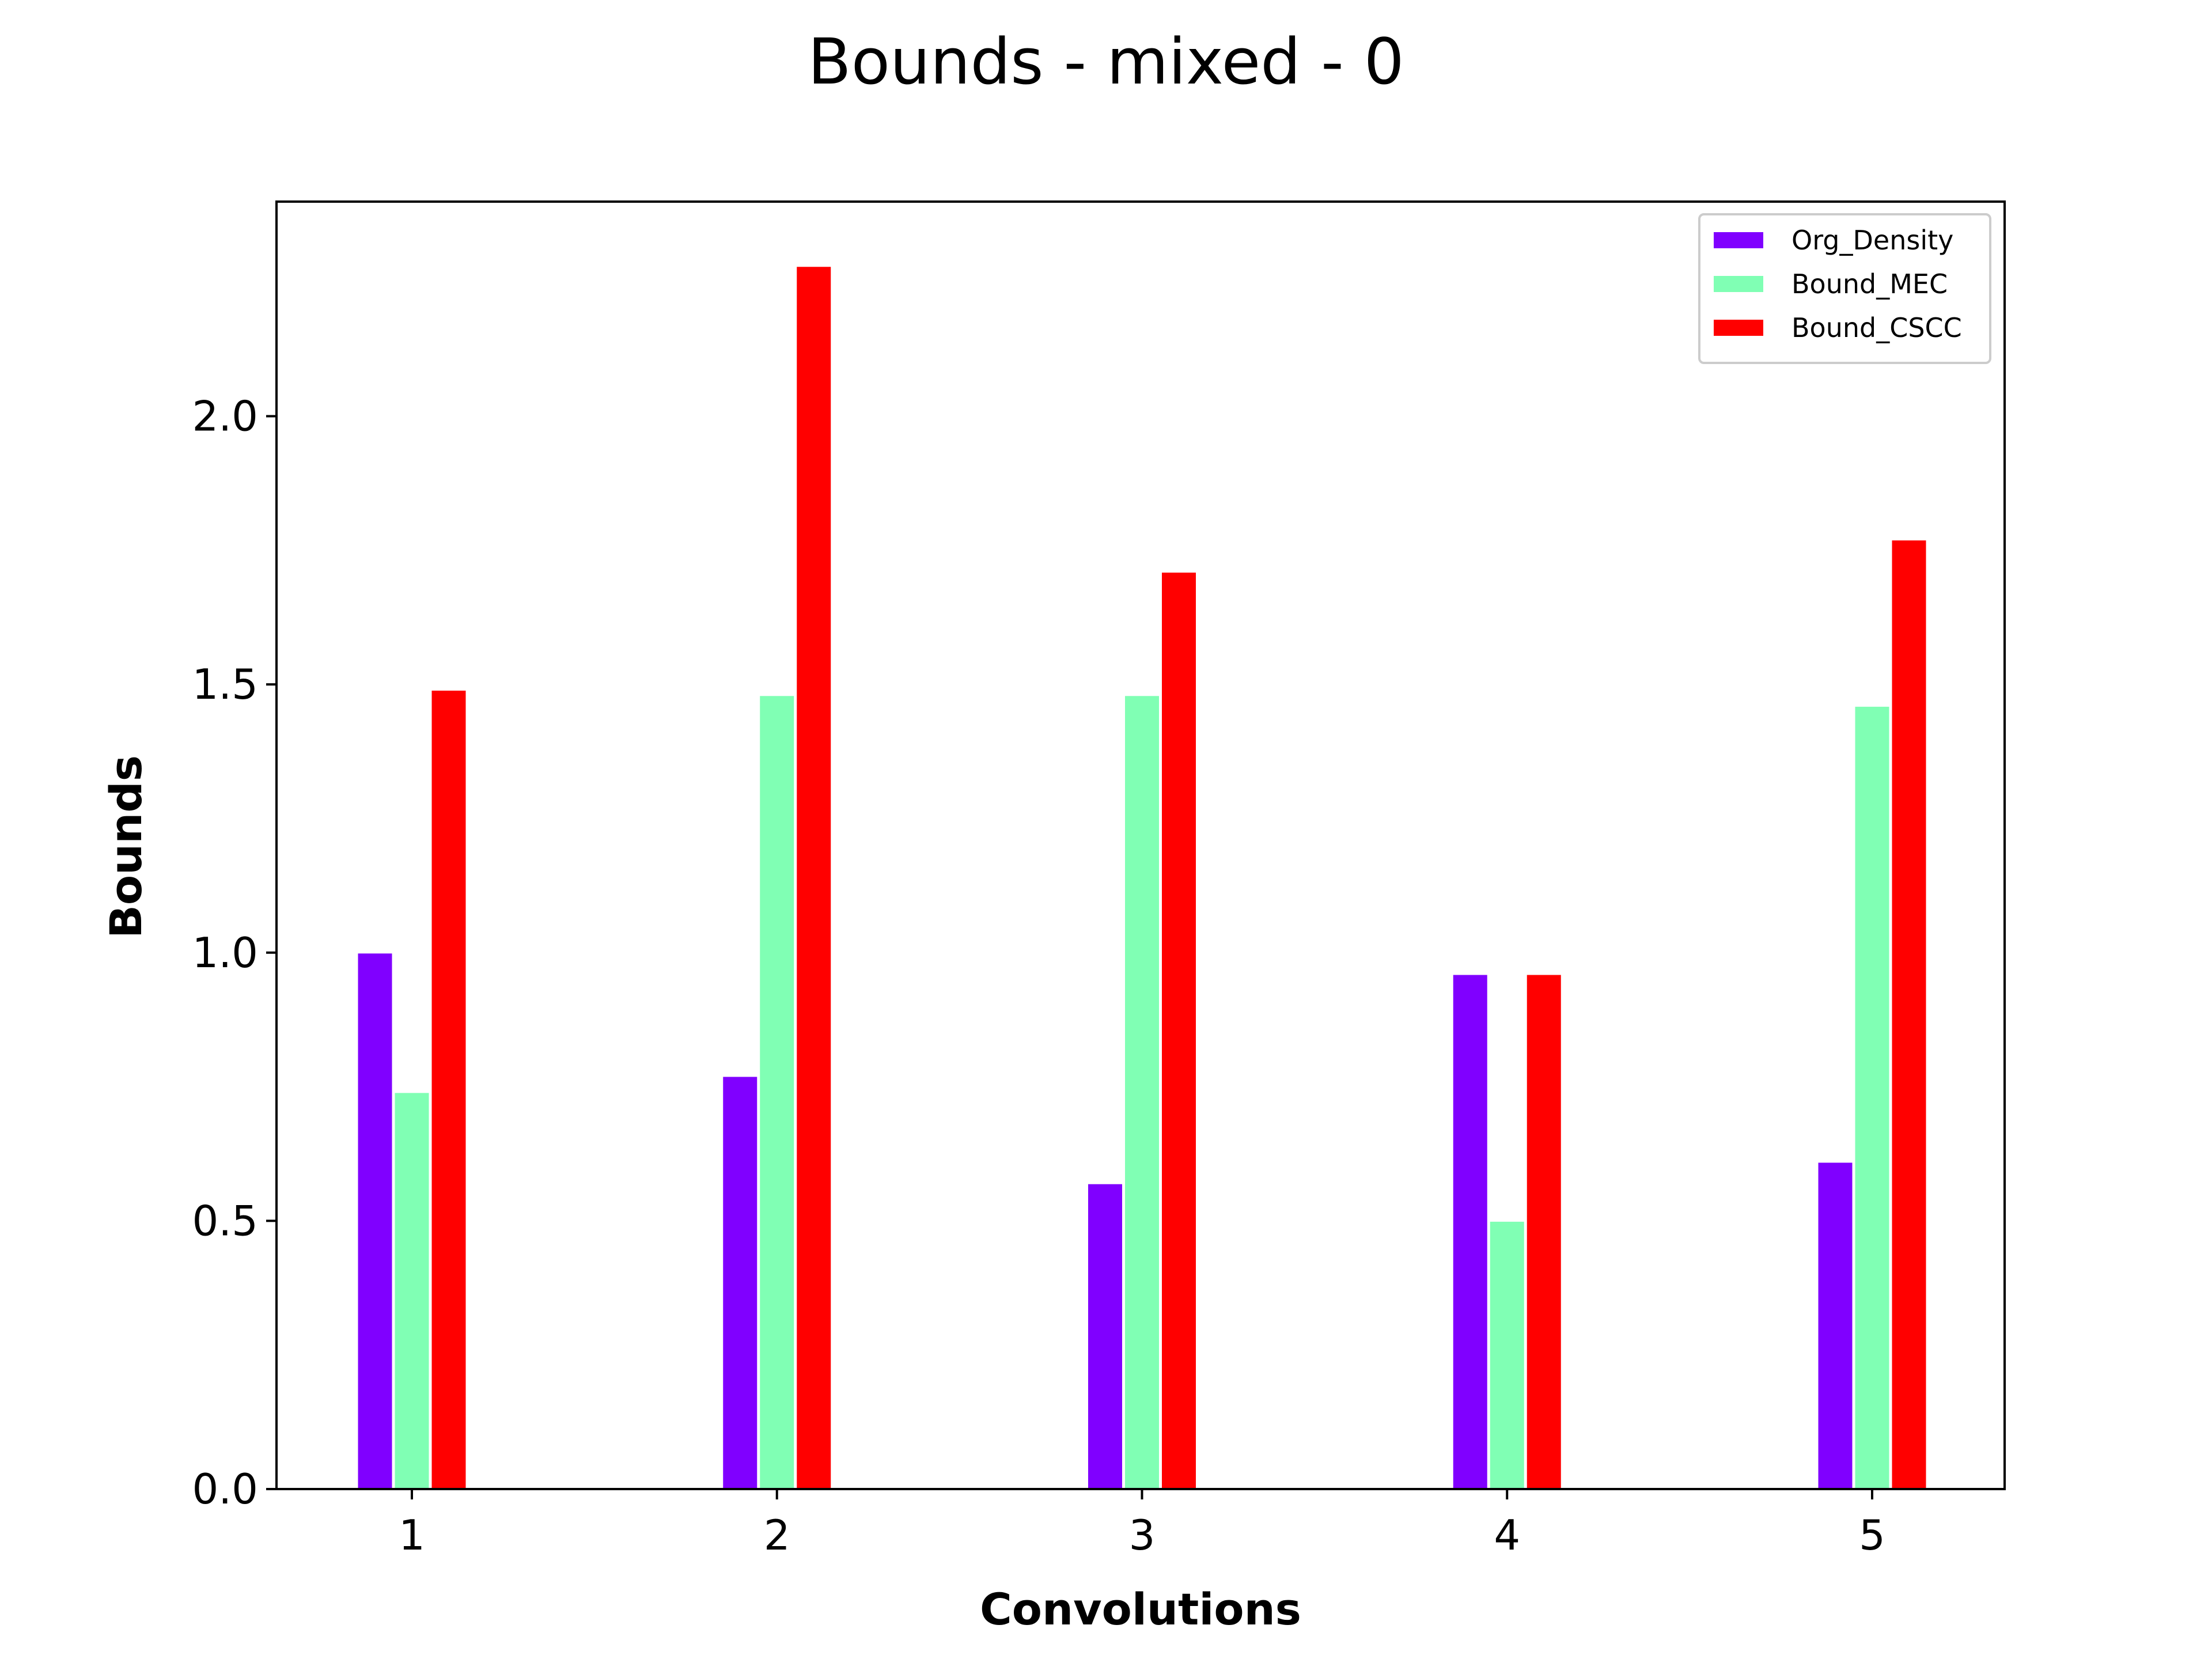 The width and height of the screenshot is (2212, 1659). Describe the element at coordinates (1142, 1535) in the screenshot. I see `x-tick-label: 3` at that location.